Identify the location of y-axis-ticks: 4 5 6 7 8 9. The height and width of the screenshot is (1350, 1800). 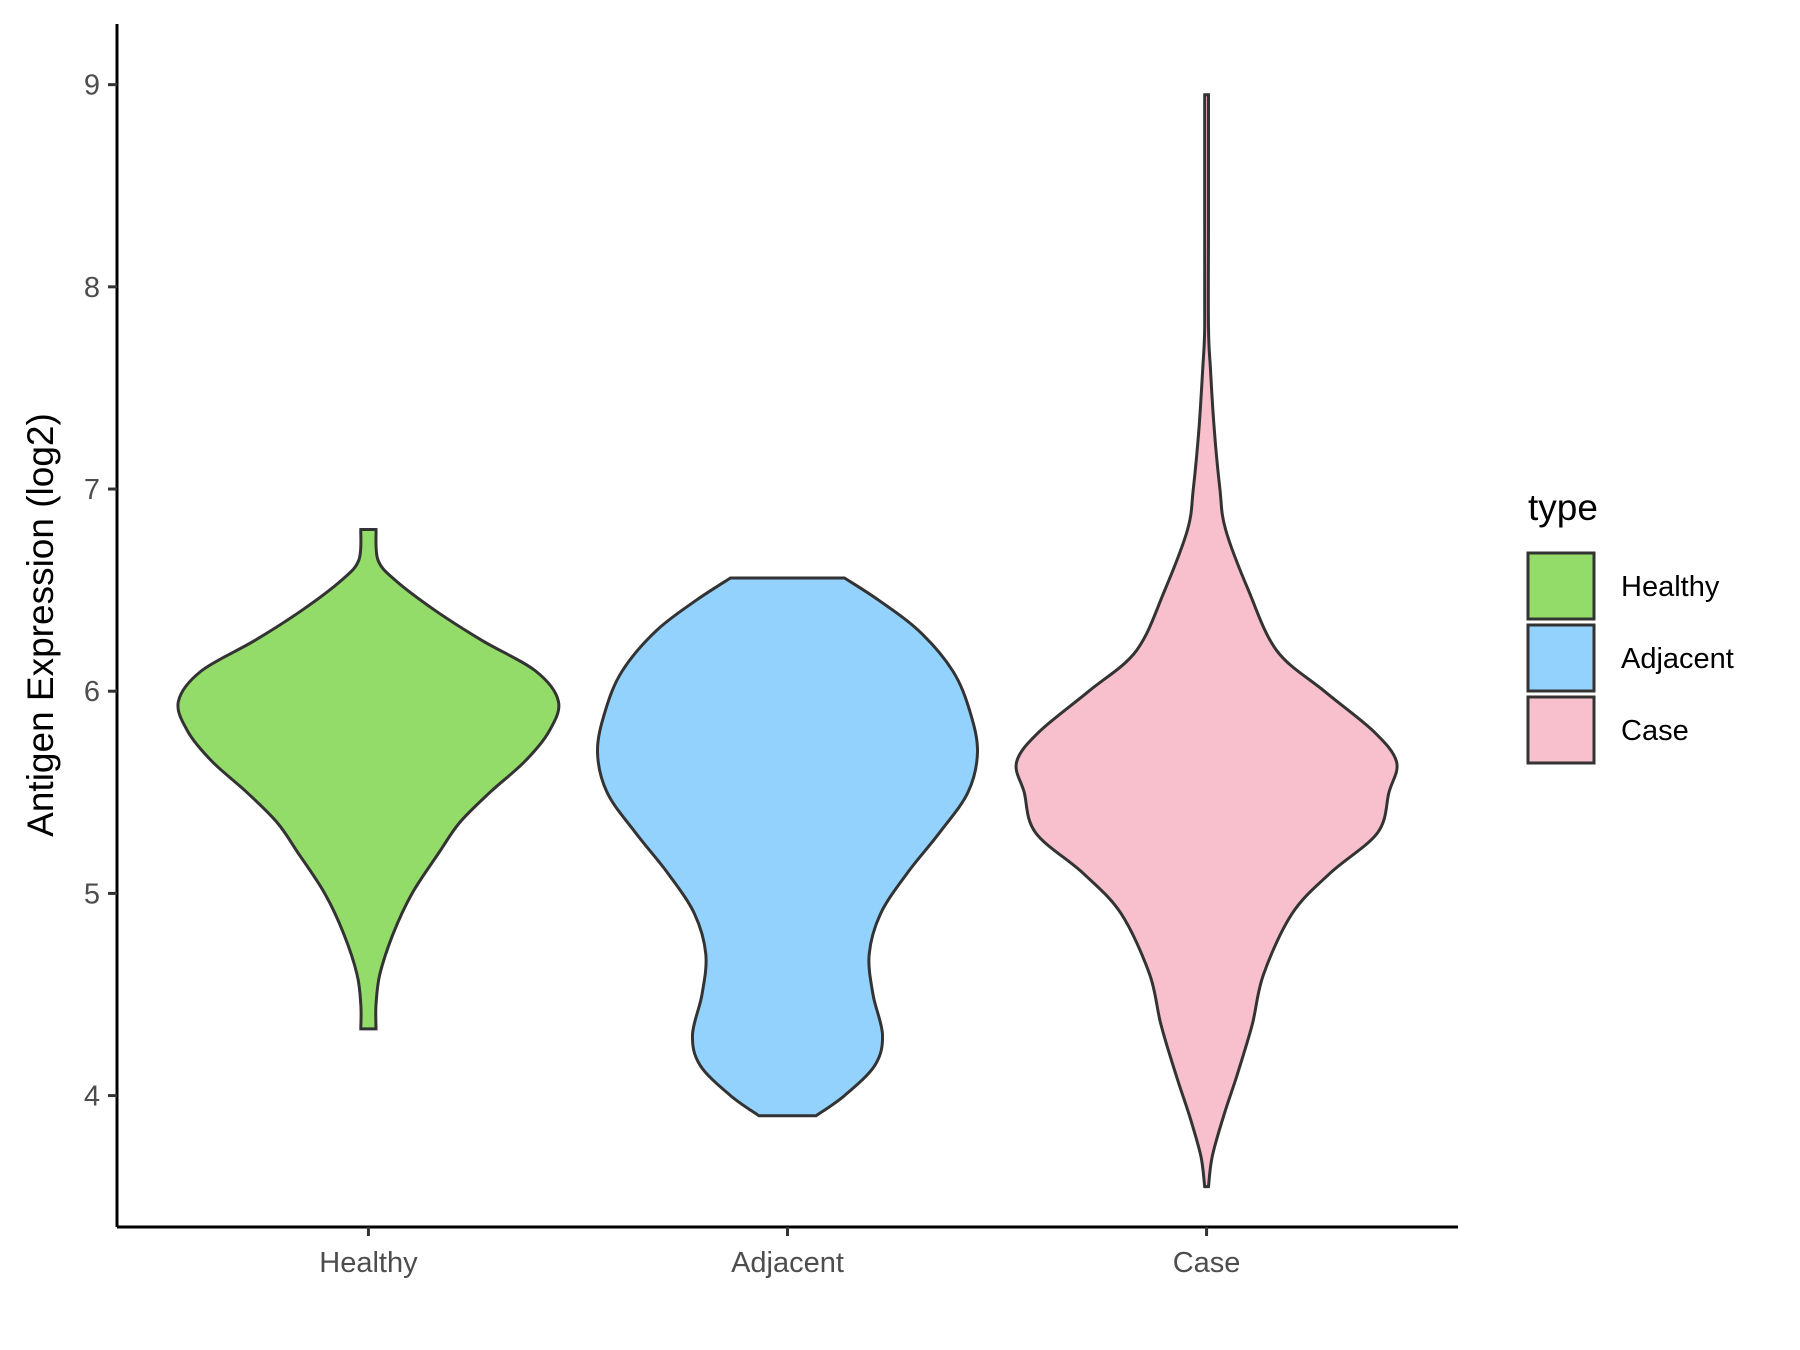
(100, 591).